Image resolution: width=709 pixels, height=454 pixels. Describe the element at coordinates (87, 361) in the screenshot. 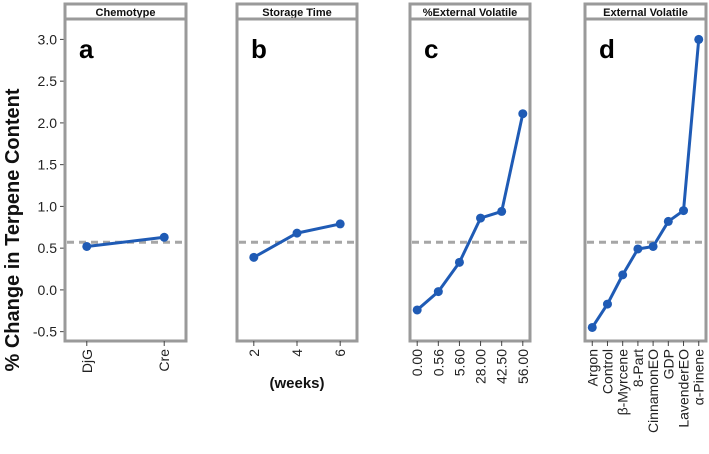

I see `x-tick-label: DjG` at that location.